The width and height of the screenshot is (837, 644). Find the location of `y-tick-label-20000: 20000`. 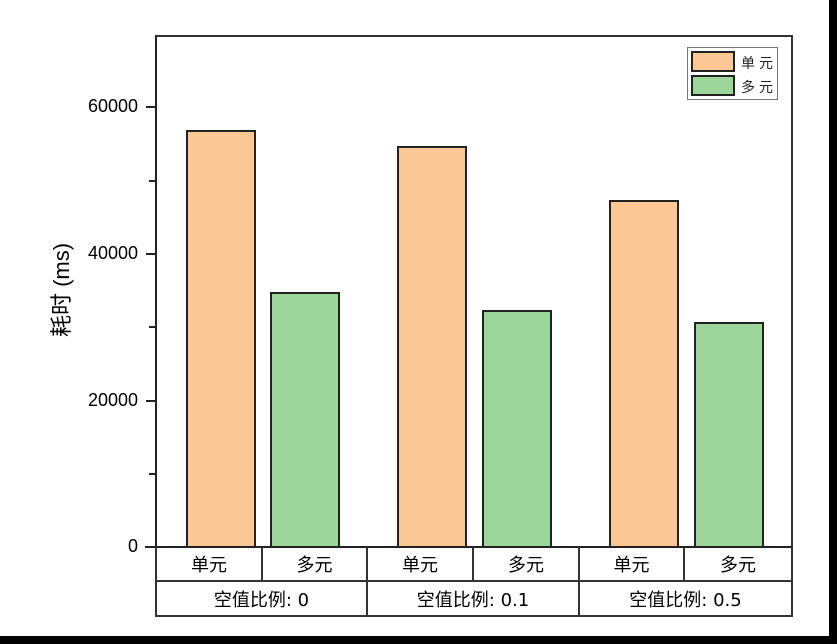

y-tick-label-20000: 20000 is located at coordinates (112, 400).